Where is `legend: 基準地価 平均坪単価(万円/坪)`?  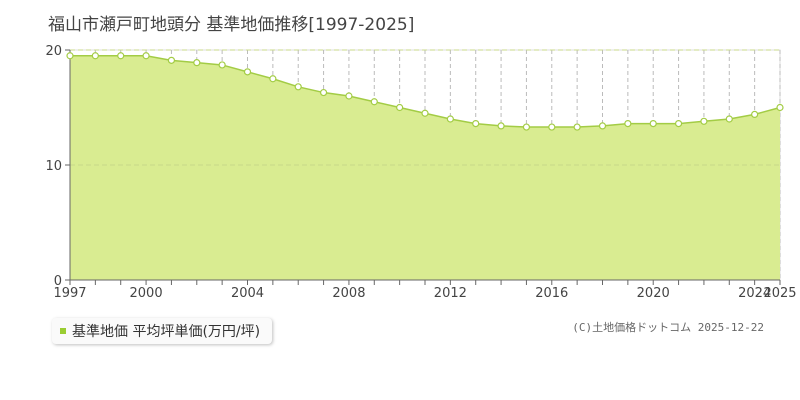
legend: 基準地価 平均坪単価(万円/坪) is located at coordinates (162, 331).